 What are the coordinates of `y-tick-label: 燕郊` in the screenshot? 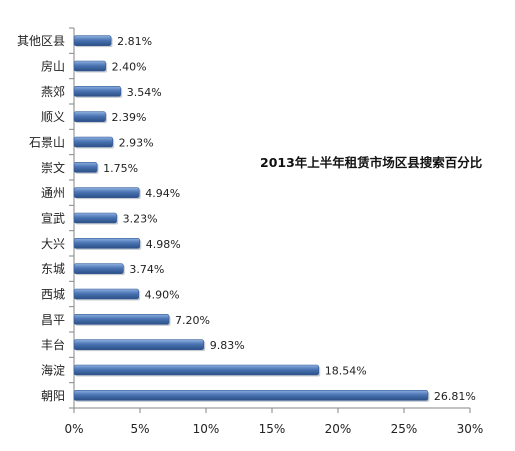 It's located at (53, 92).